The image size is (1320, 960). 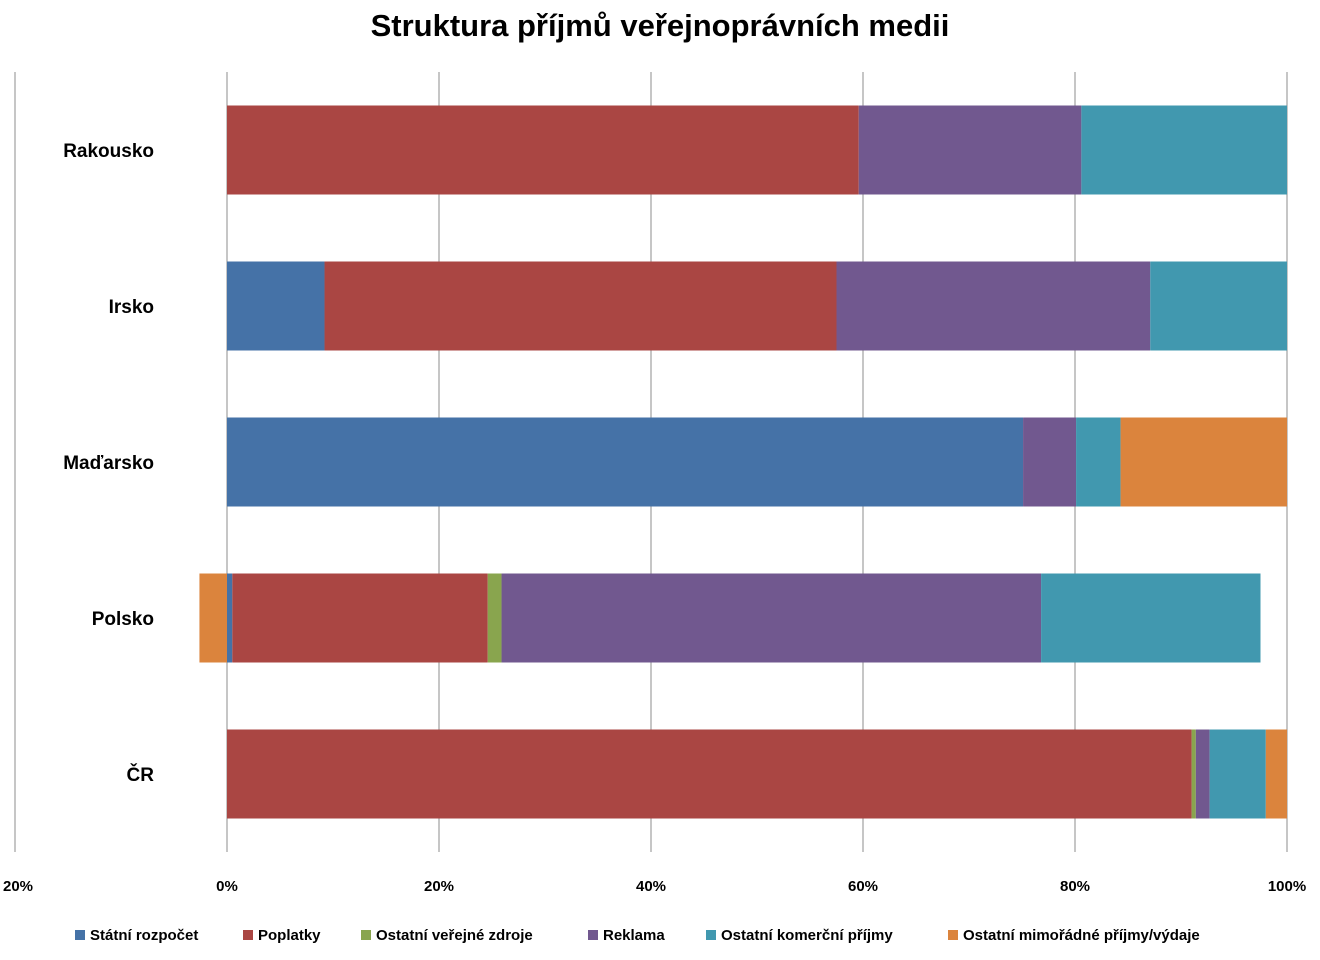 I want to click on legend-item: Ostatní komerční příjmy, so click(x=799, y=935).